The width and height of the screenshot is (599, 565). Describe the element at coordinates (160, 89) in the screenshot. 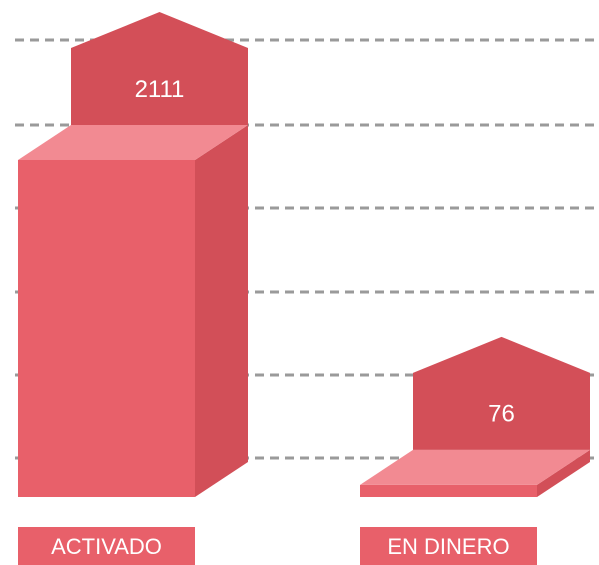

I see `value-label: 2111` at that location.